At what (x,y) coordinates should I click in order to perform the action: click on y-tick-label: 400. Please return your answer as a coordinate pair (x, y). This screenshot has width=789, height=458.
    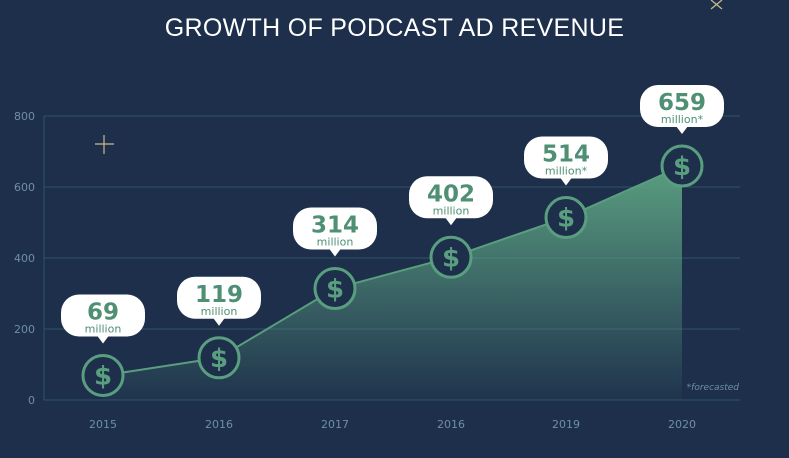
    Looking at the image, I should click on (24, 258).